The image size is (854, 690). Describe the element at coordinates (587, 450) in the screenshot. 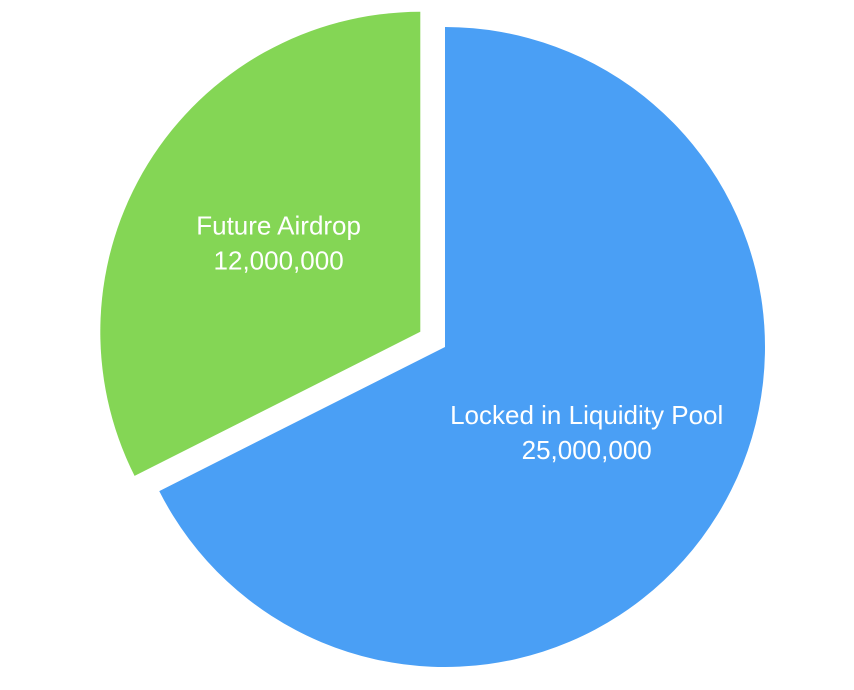

I see `slice-value-label: 25,000,000` at that location.